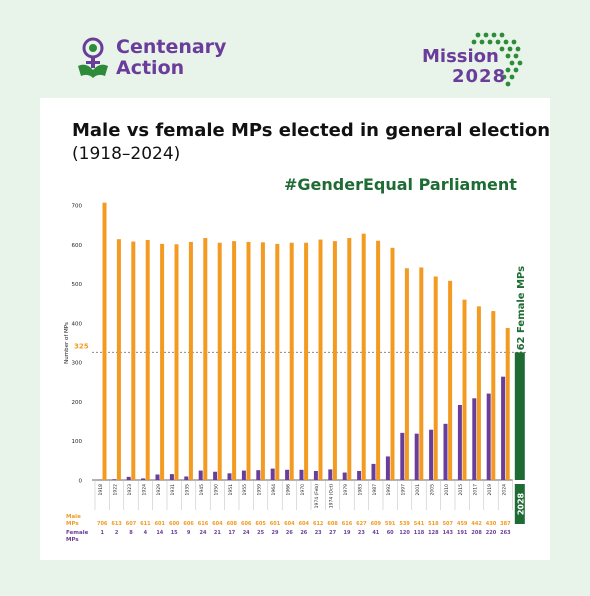 The width and height of the screenshot is (590, 596). Describe the element at coordinates (77, 403) in the screenshot. I see `y-tick-label: 200` at that location.